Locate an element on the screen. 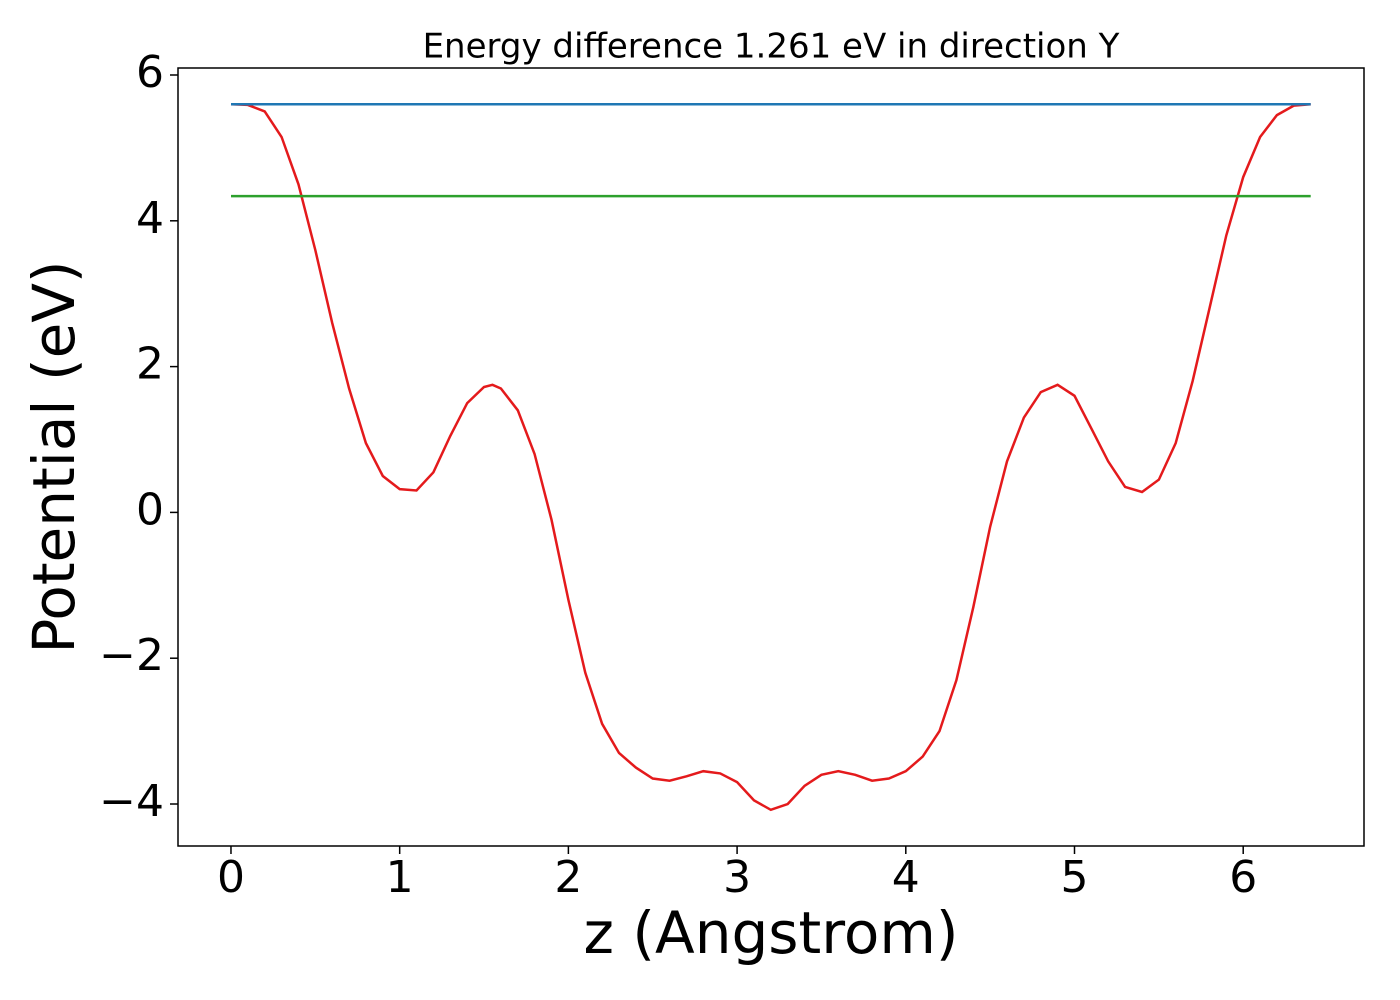 Image resolution: width=1400 pixels, height=1000 pixels. x-tick-label: 3 is located at coordinates (737, 877).